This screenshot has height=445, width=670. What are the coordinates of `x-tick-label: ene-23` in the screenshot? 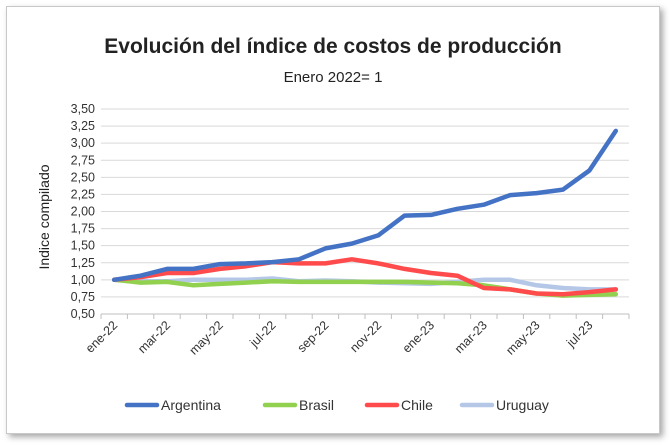 It's located at (418, 336).